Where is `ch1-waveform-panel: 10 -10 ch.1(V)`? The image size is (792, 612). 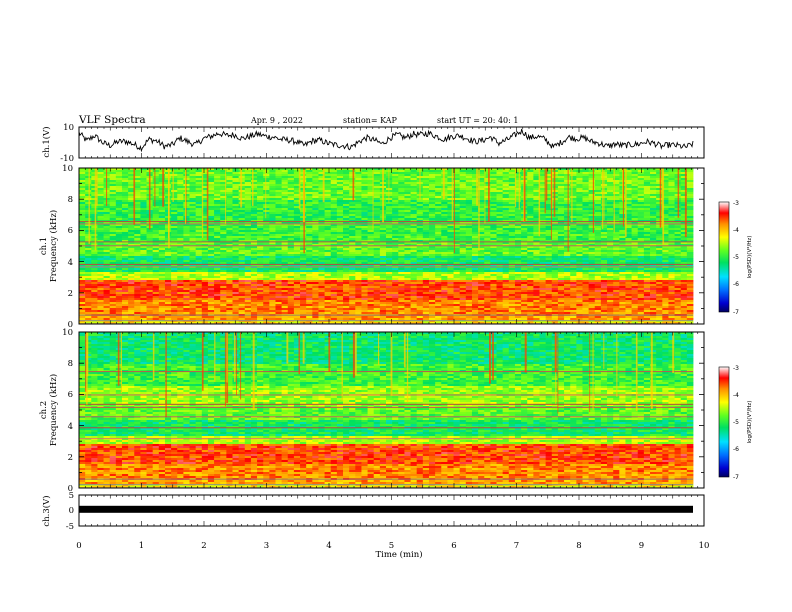 ch1-waveform-panel: 10 -10 ch.1(V) is located at coordinates (373, 143).